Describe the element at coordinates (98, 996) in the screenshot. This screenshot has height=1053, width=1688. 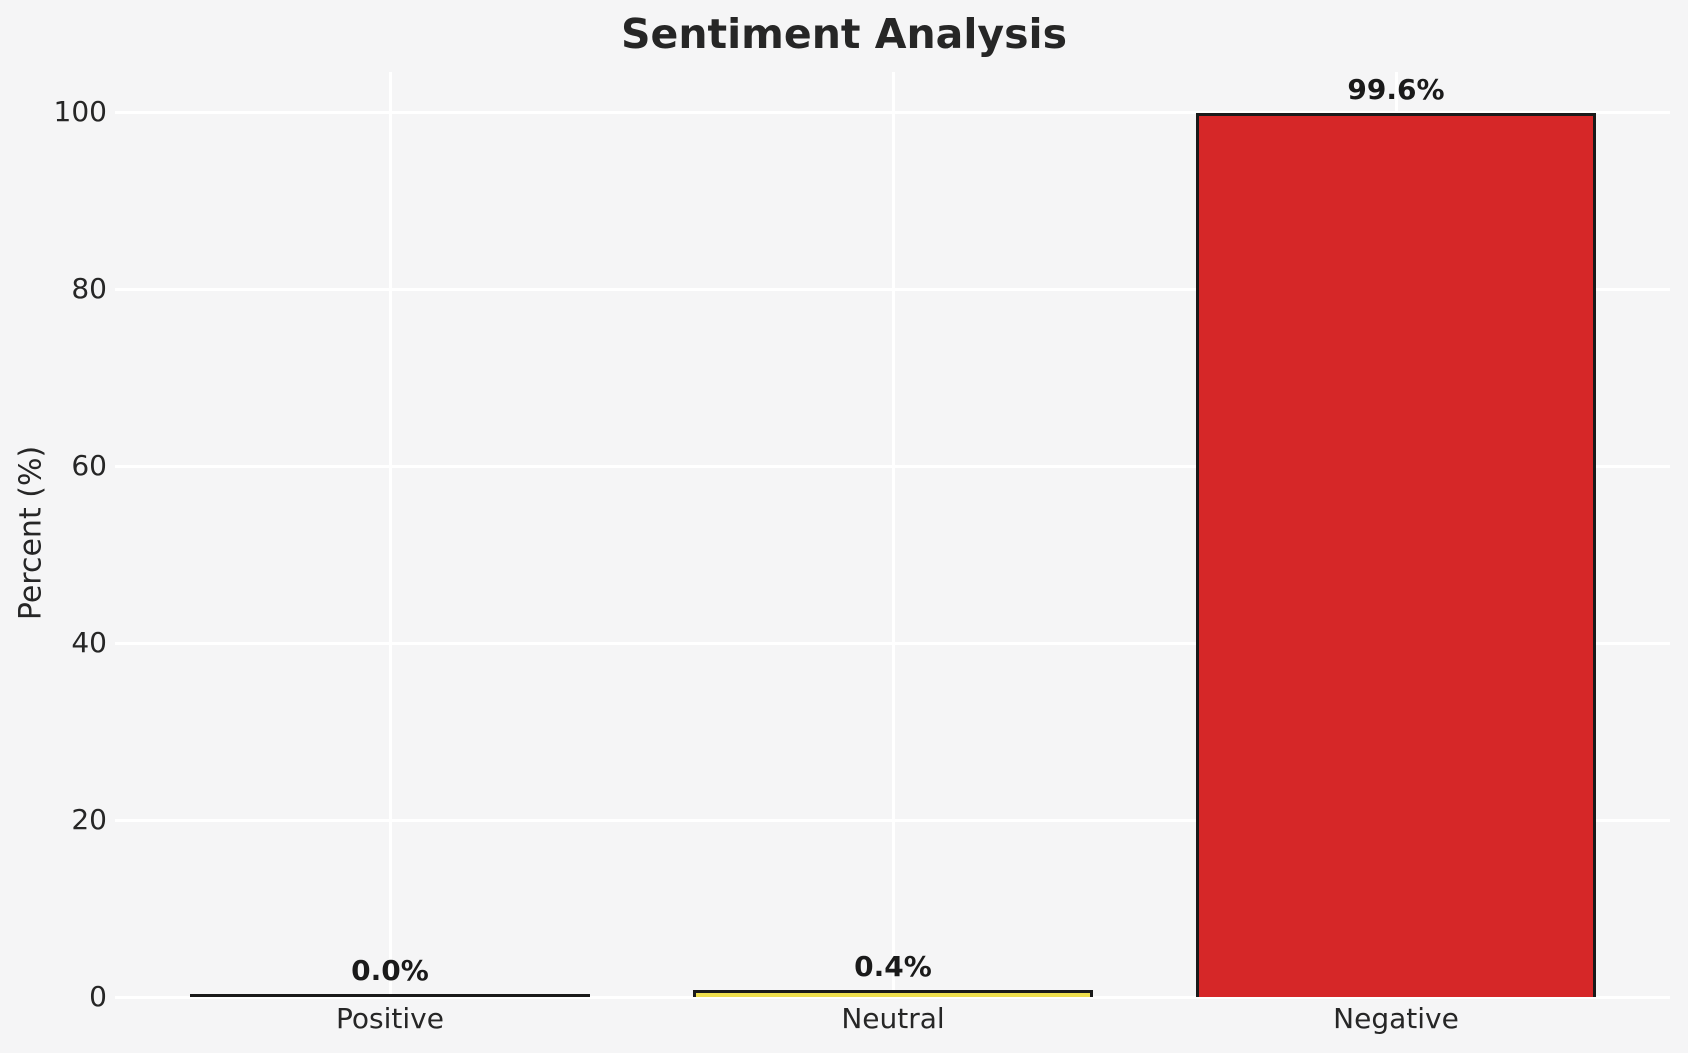
I see `y-tick-label-0: 0` at that location.